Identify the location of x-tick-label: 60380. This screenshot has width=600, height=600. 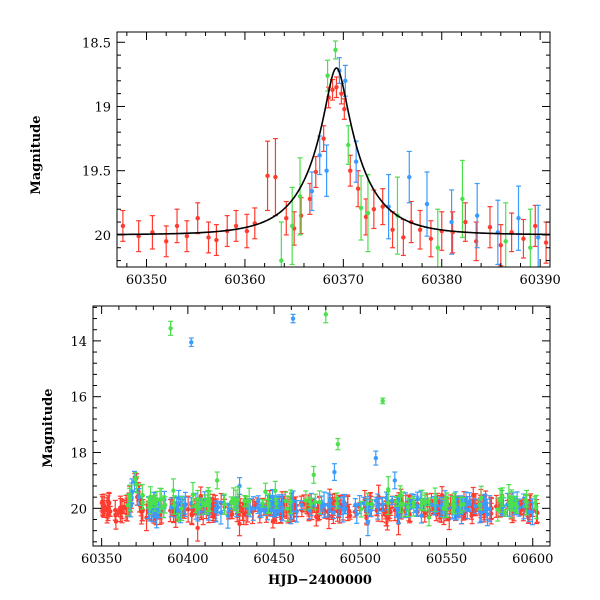
(441, 280).